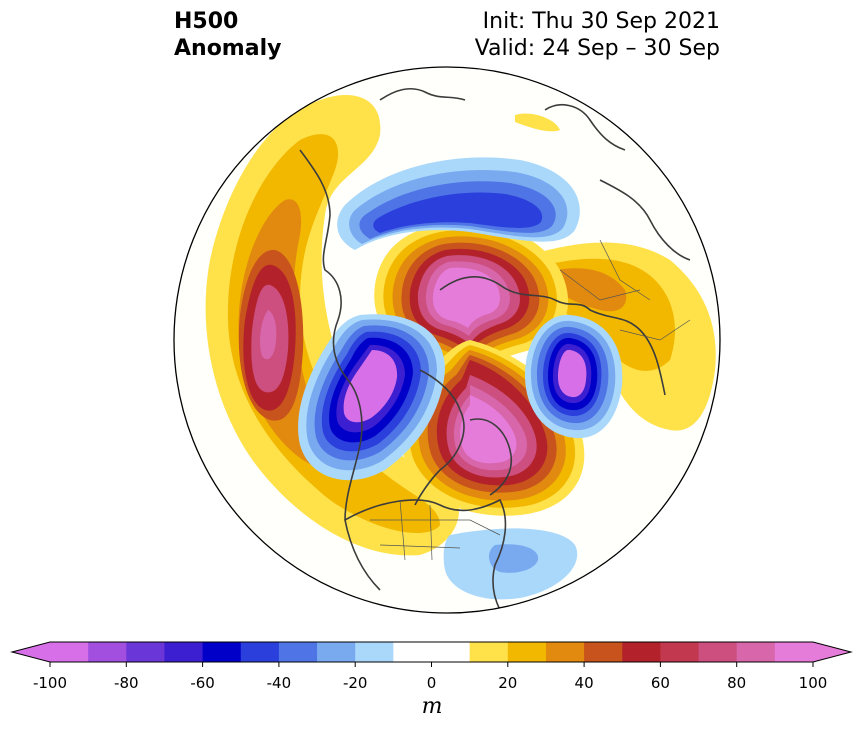 The image size is (863, 732). What do you see at coordinates (574, 376) in the screenshot?
I see `scandinavia-trough` at bounding box center [574, 376].